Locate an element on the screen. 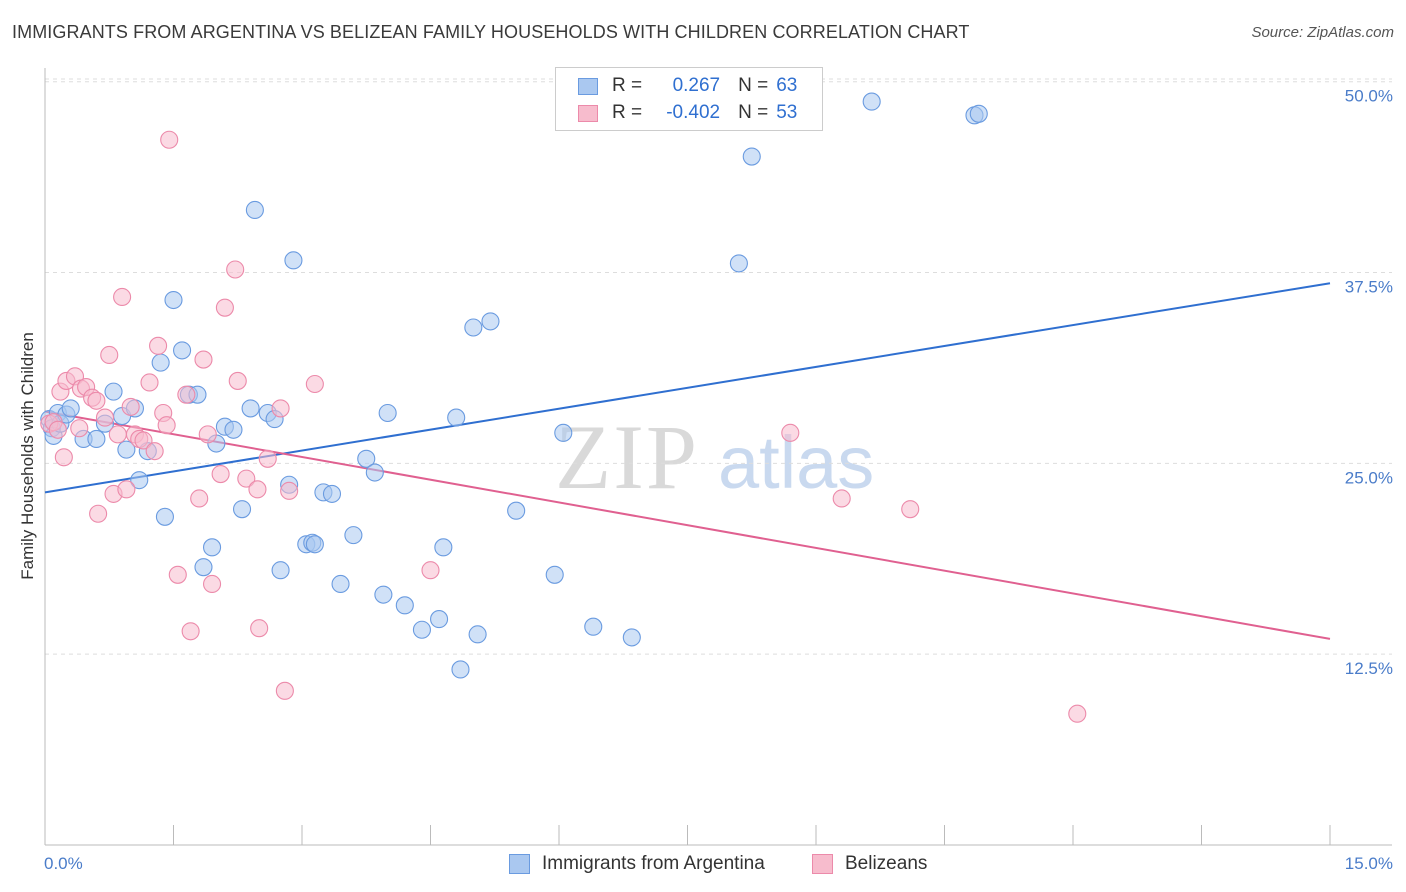 The height and width of the screenshot is (892, 1406). bottom-legend-label-argentina: Immigrants from Argentina is located at coordinates (653, 863).